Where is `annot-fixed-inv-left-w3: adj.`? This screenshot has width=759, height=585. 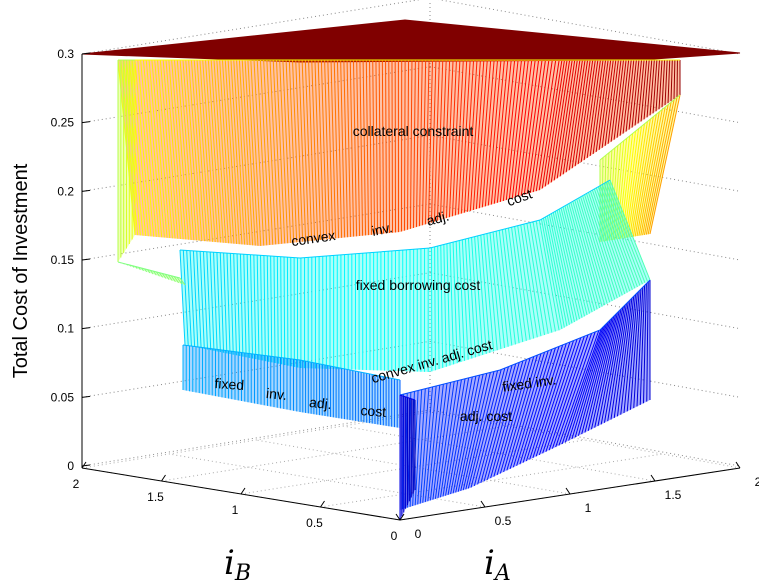 annot-fixed-inv-left-w3: adj. is located at coordinates (320, 403).